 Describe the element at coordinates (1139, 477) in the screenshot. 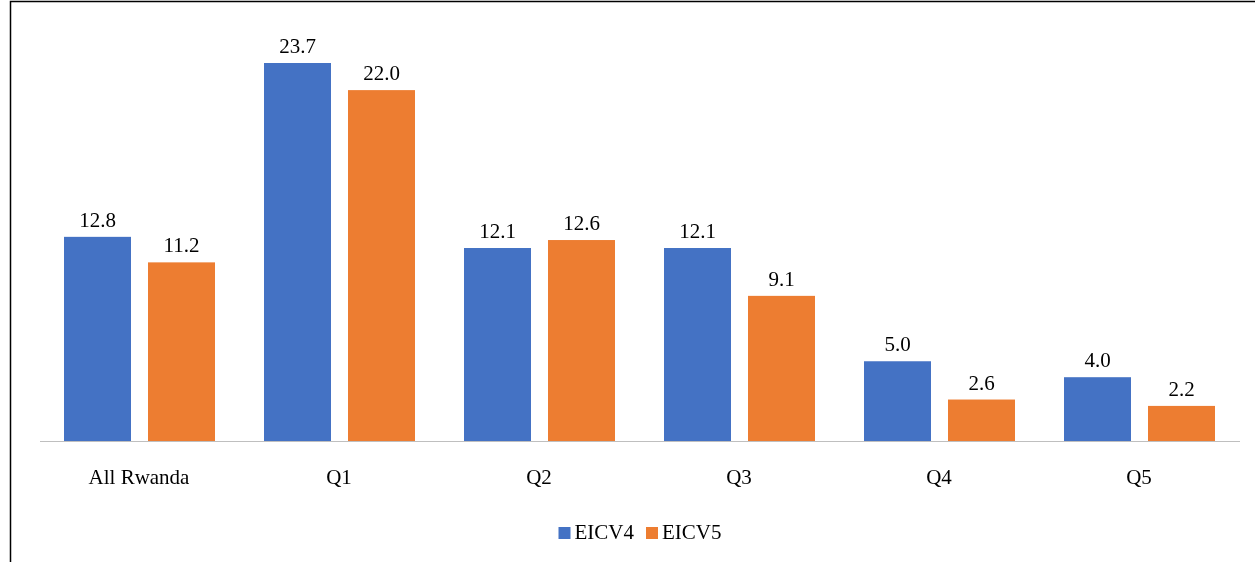

I see `x-tick-label: Q5` at that location.